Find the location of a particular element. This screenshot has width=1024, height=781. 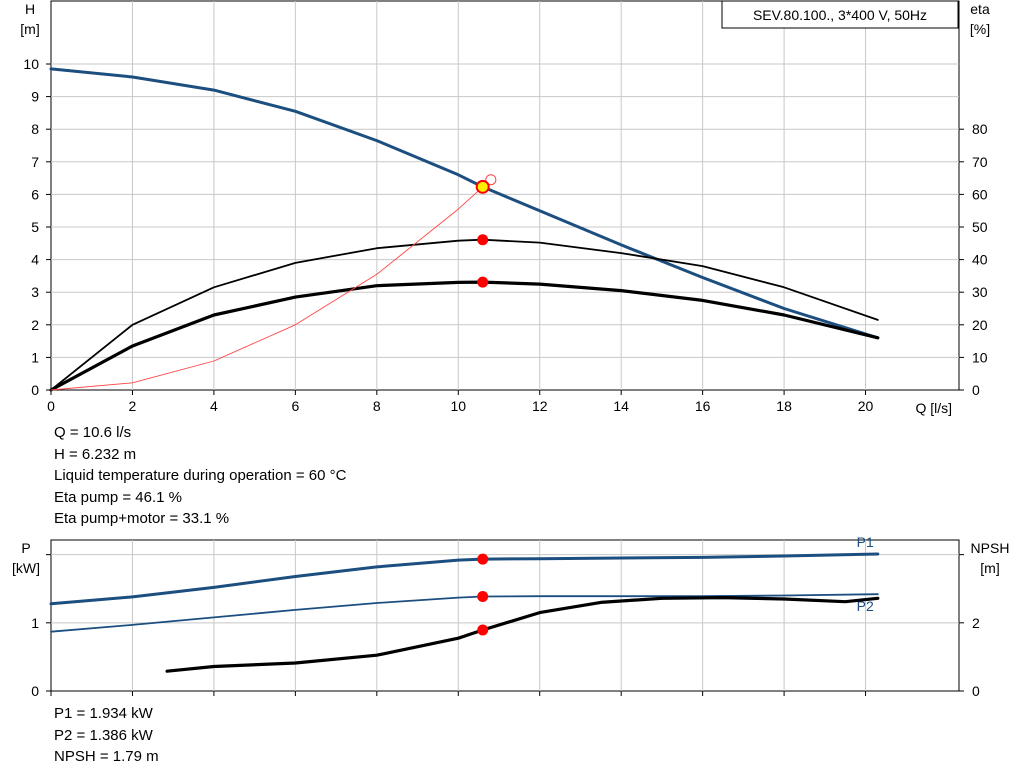

duty-point-P2 is located at coordinates (483, 596).